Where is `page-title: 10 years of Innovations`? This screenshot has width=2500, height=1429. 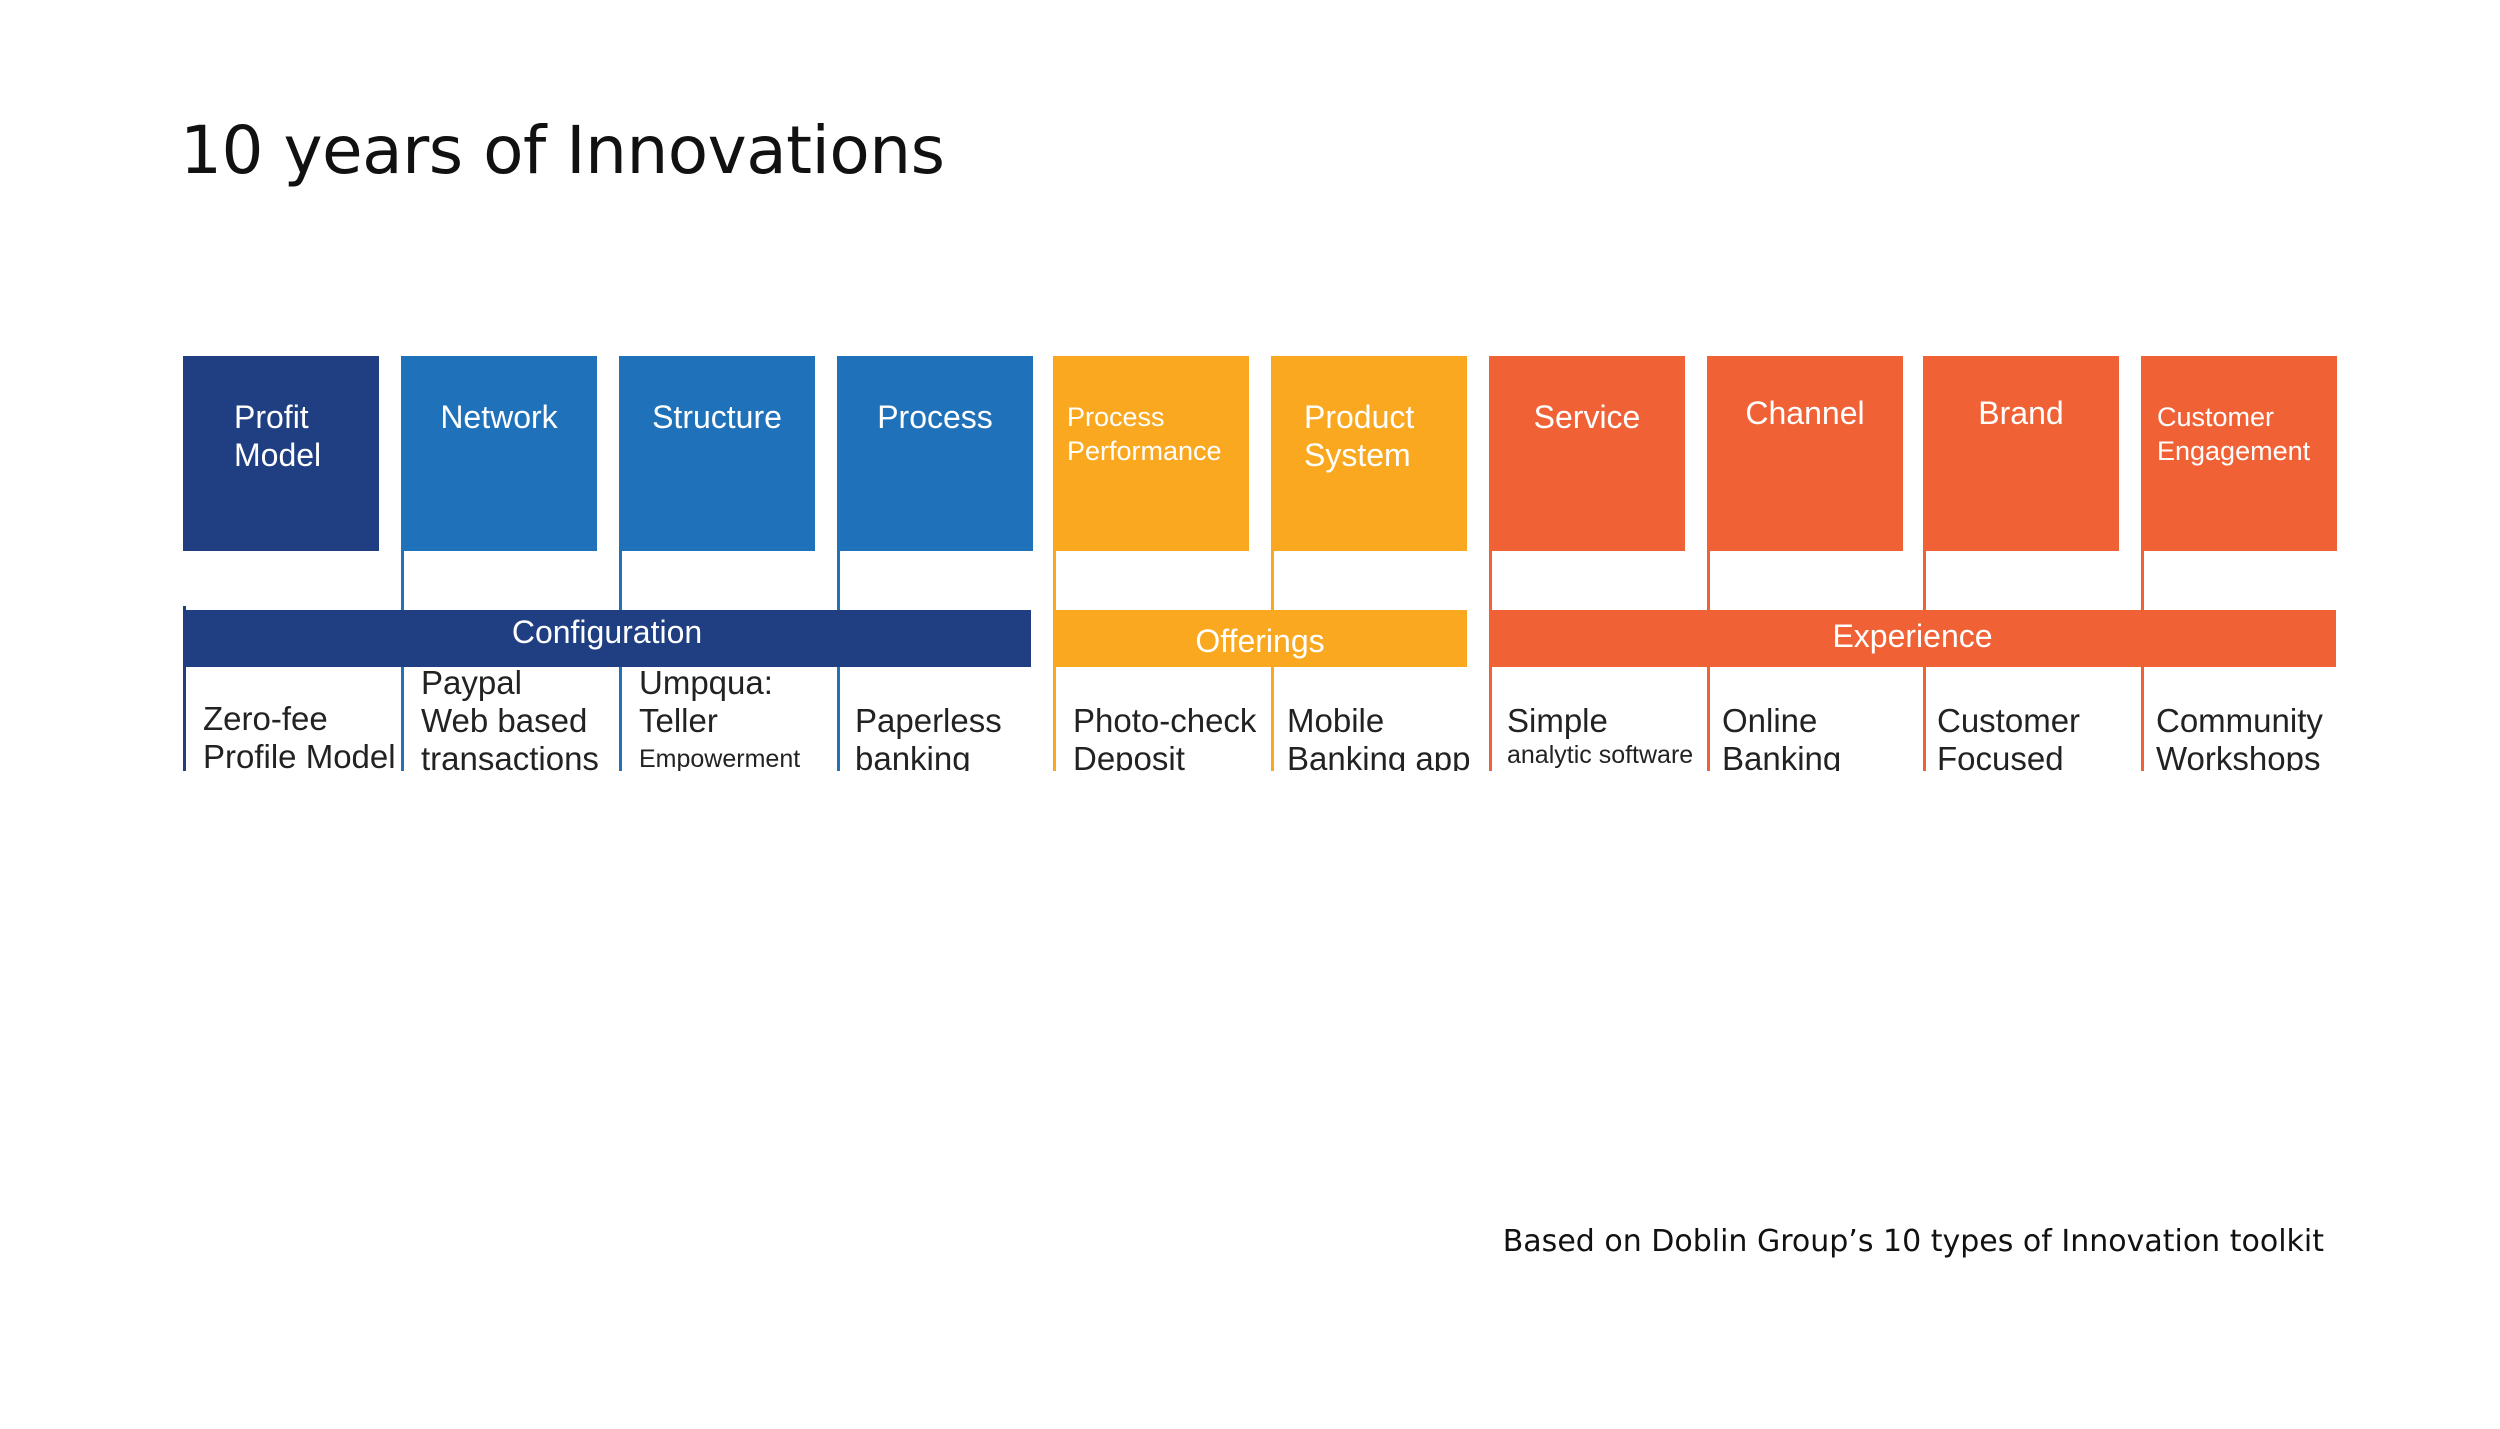 page-title: 10 years of Innovations is located at coordinates (562, 151).